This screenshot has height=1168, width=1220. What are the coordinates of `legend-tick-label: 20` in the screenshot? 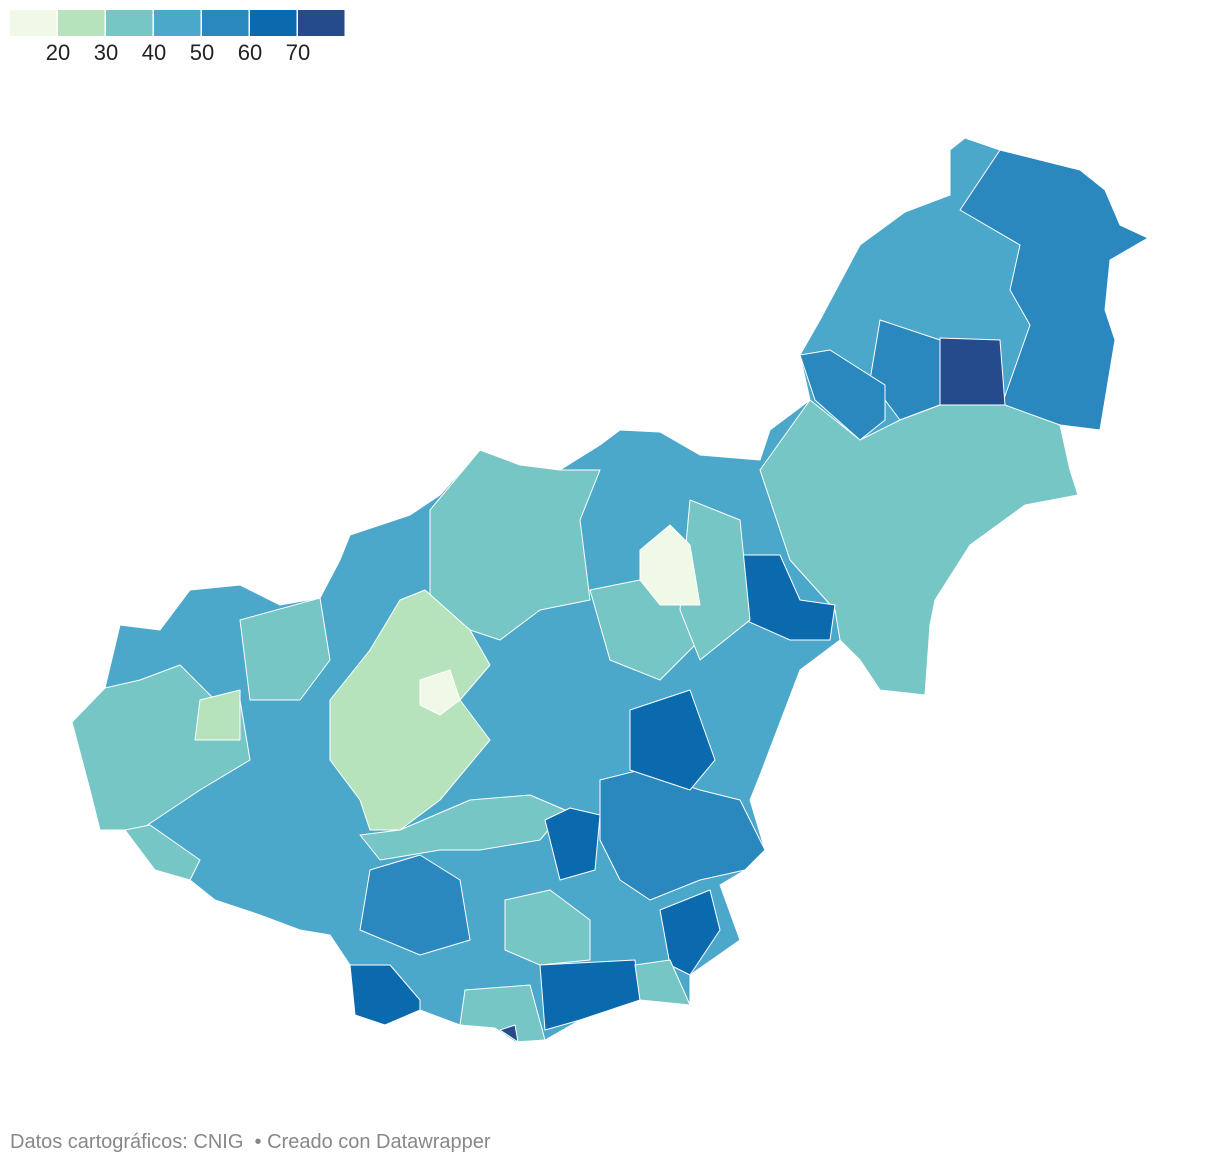 It's located at (58, 52).